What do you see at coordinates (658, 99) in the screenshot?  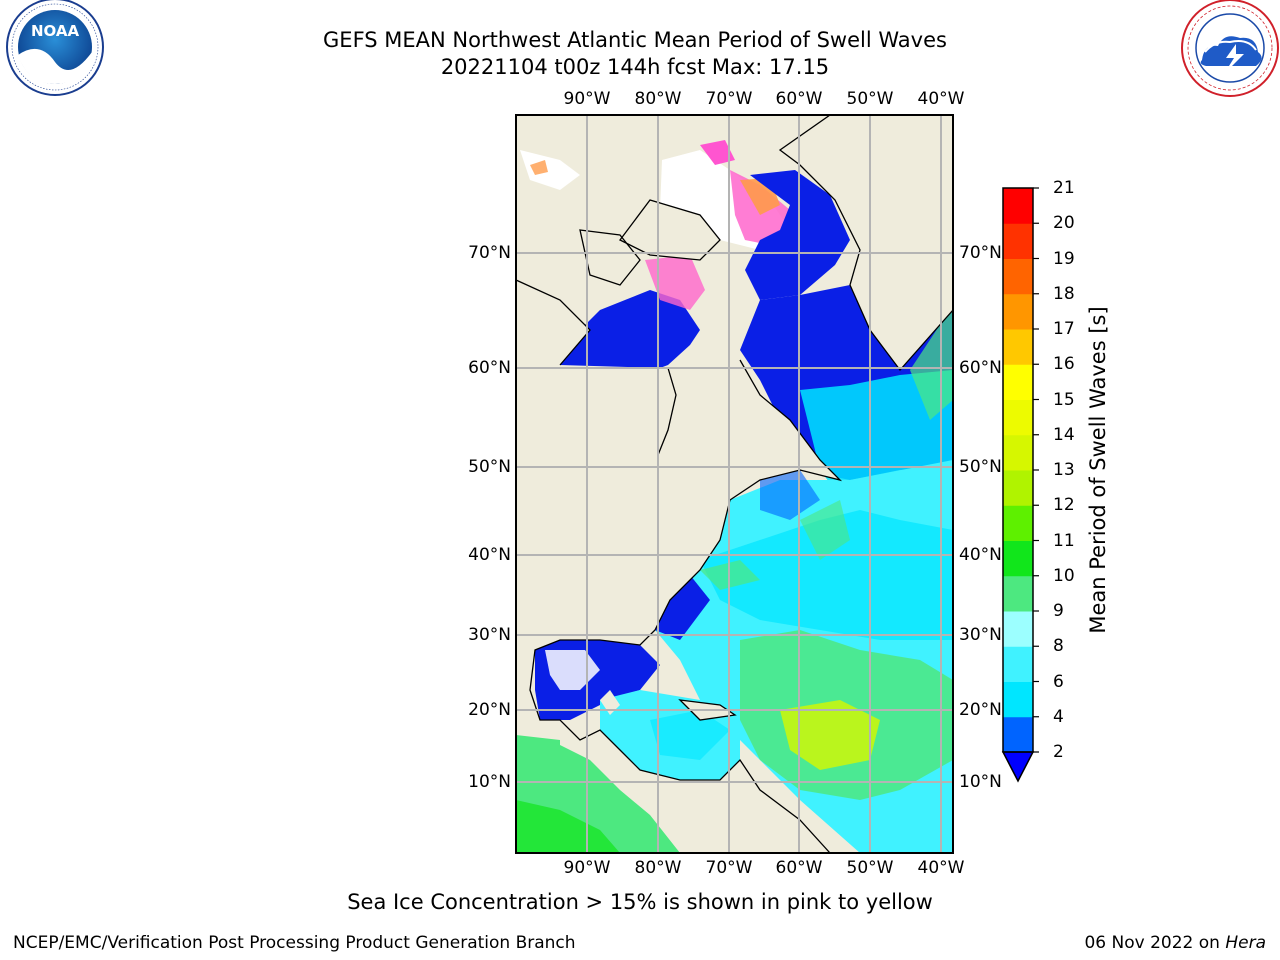 I see `lon-tick-label-top: 80°W` at bounding box center [658, 99].